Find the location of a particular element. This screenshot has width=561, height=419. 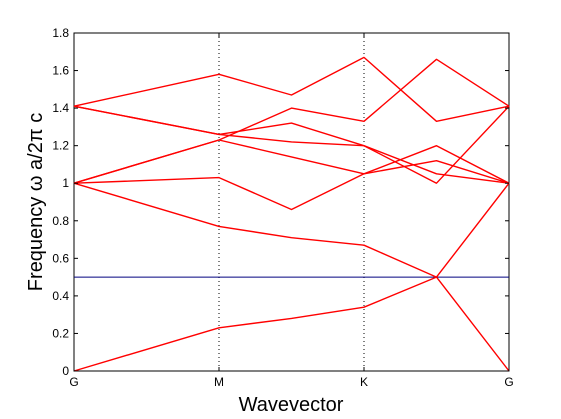

x-tick-label: M is located at coordinates (219, 382).